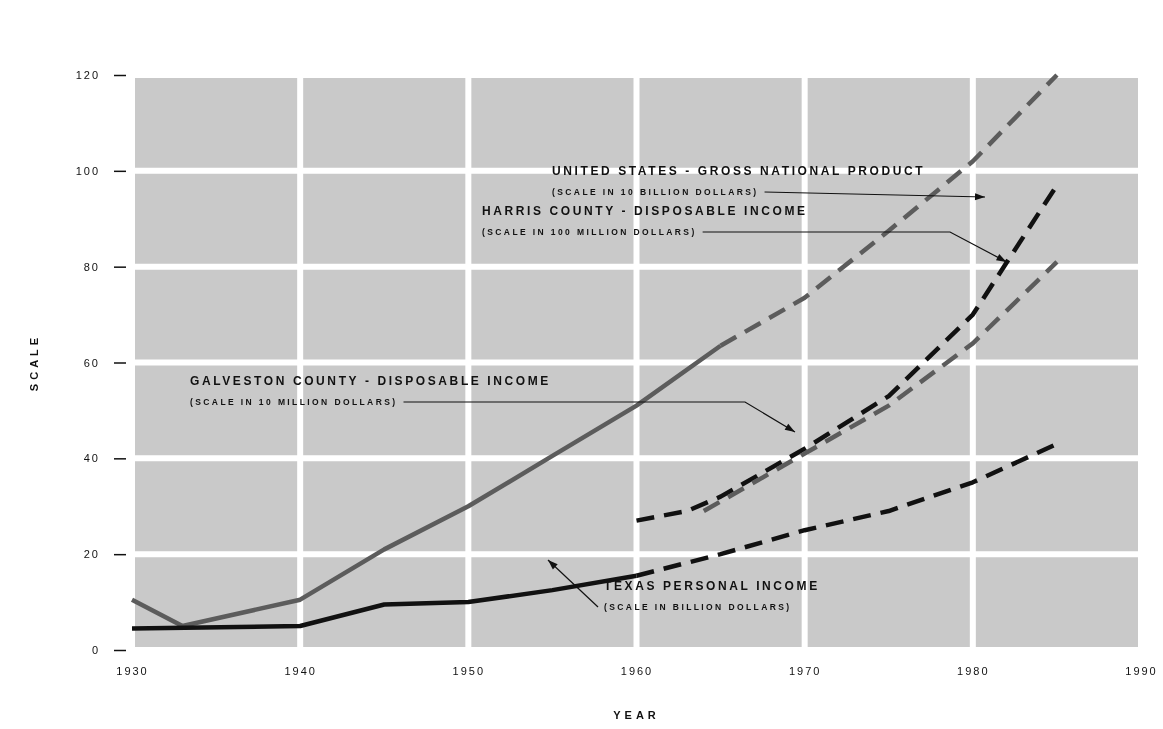  I want to click on annotation: UNITED STATES - GROSS NATIONAL PRODUCT (SCALE IN 10 BILLION DOLLARS), so click(739, 180).